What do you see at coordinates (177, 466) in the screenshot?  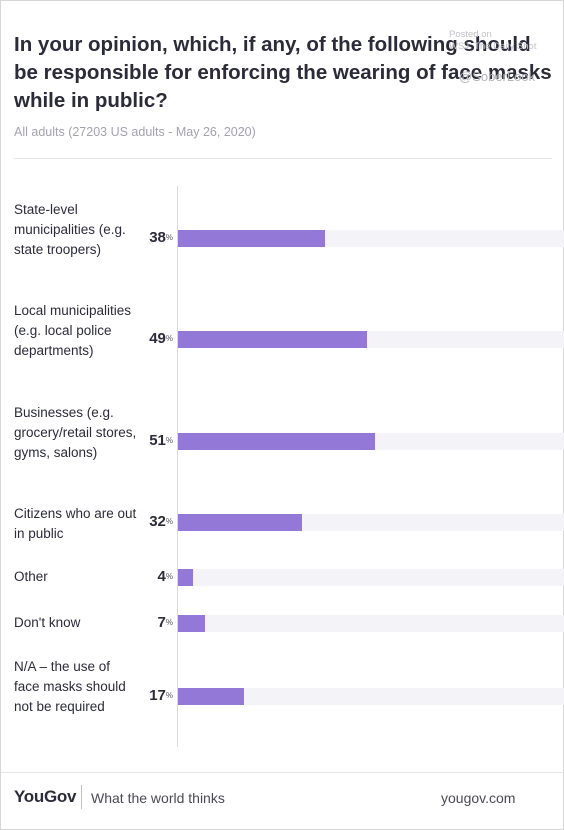 I see `chart-axis-line` at bounding box center [177, 466].